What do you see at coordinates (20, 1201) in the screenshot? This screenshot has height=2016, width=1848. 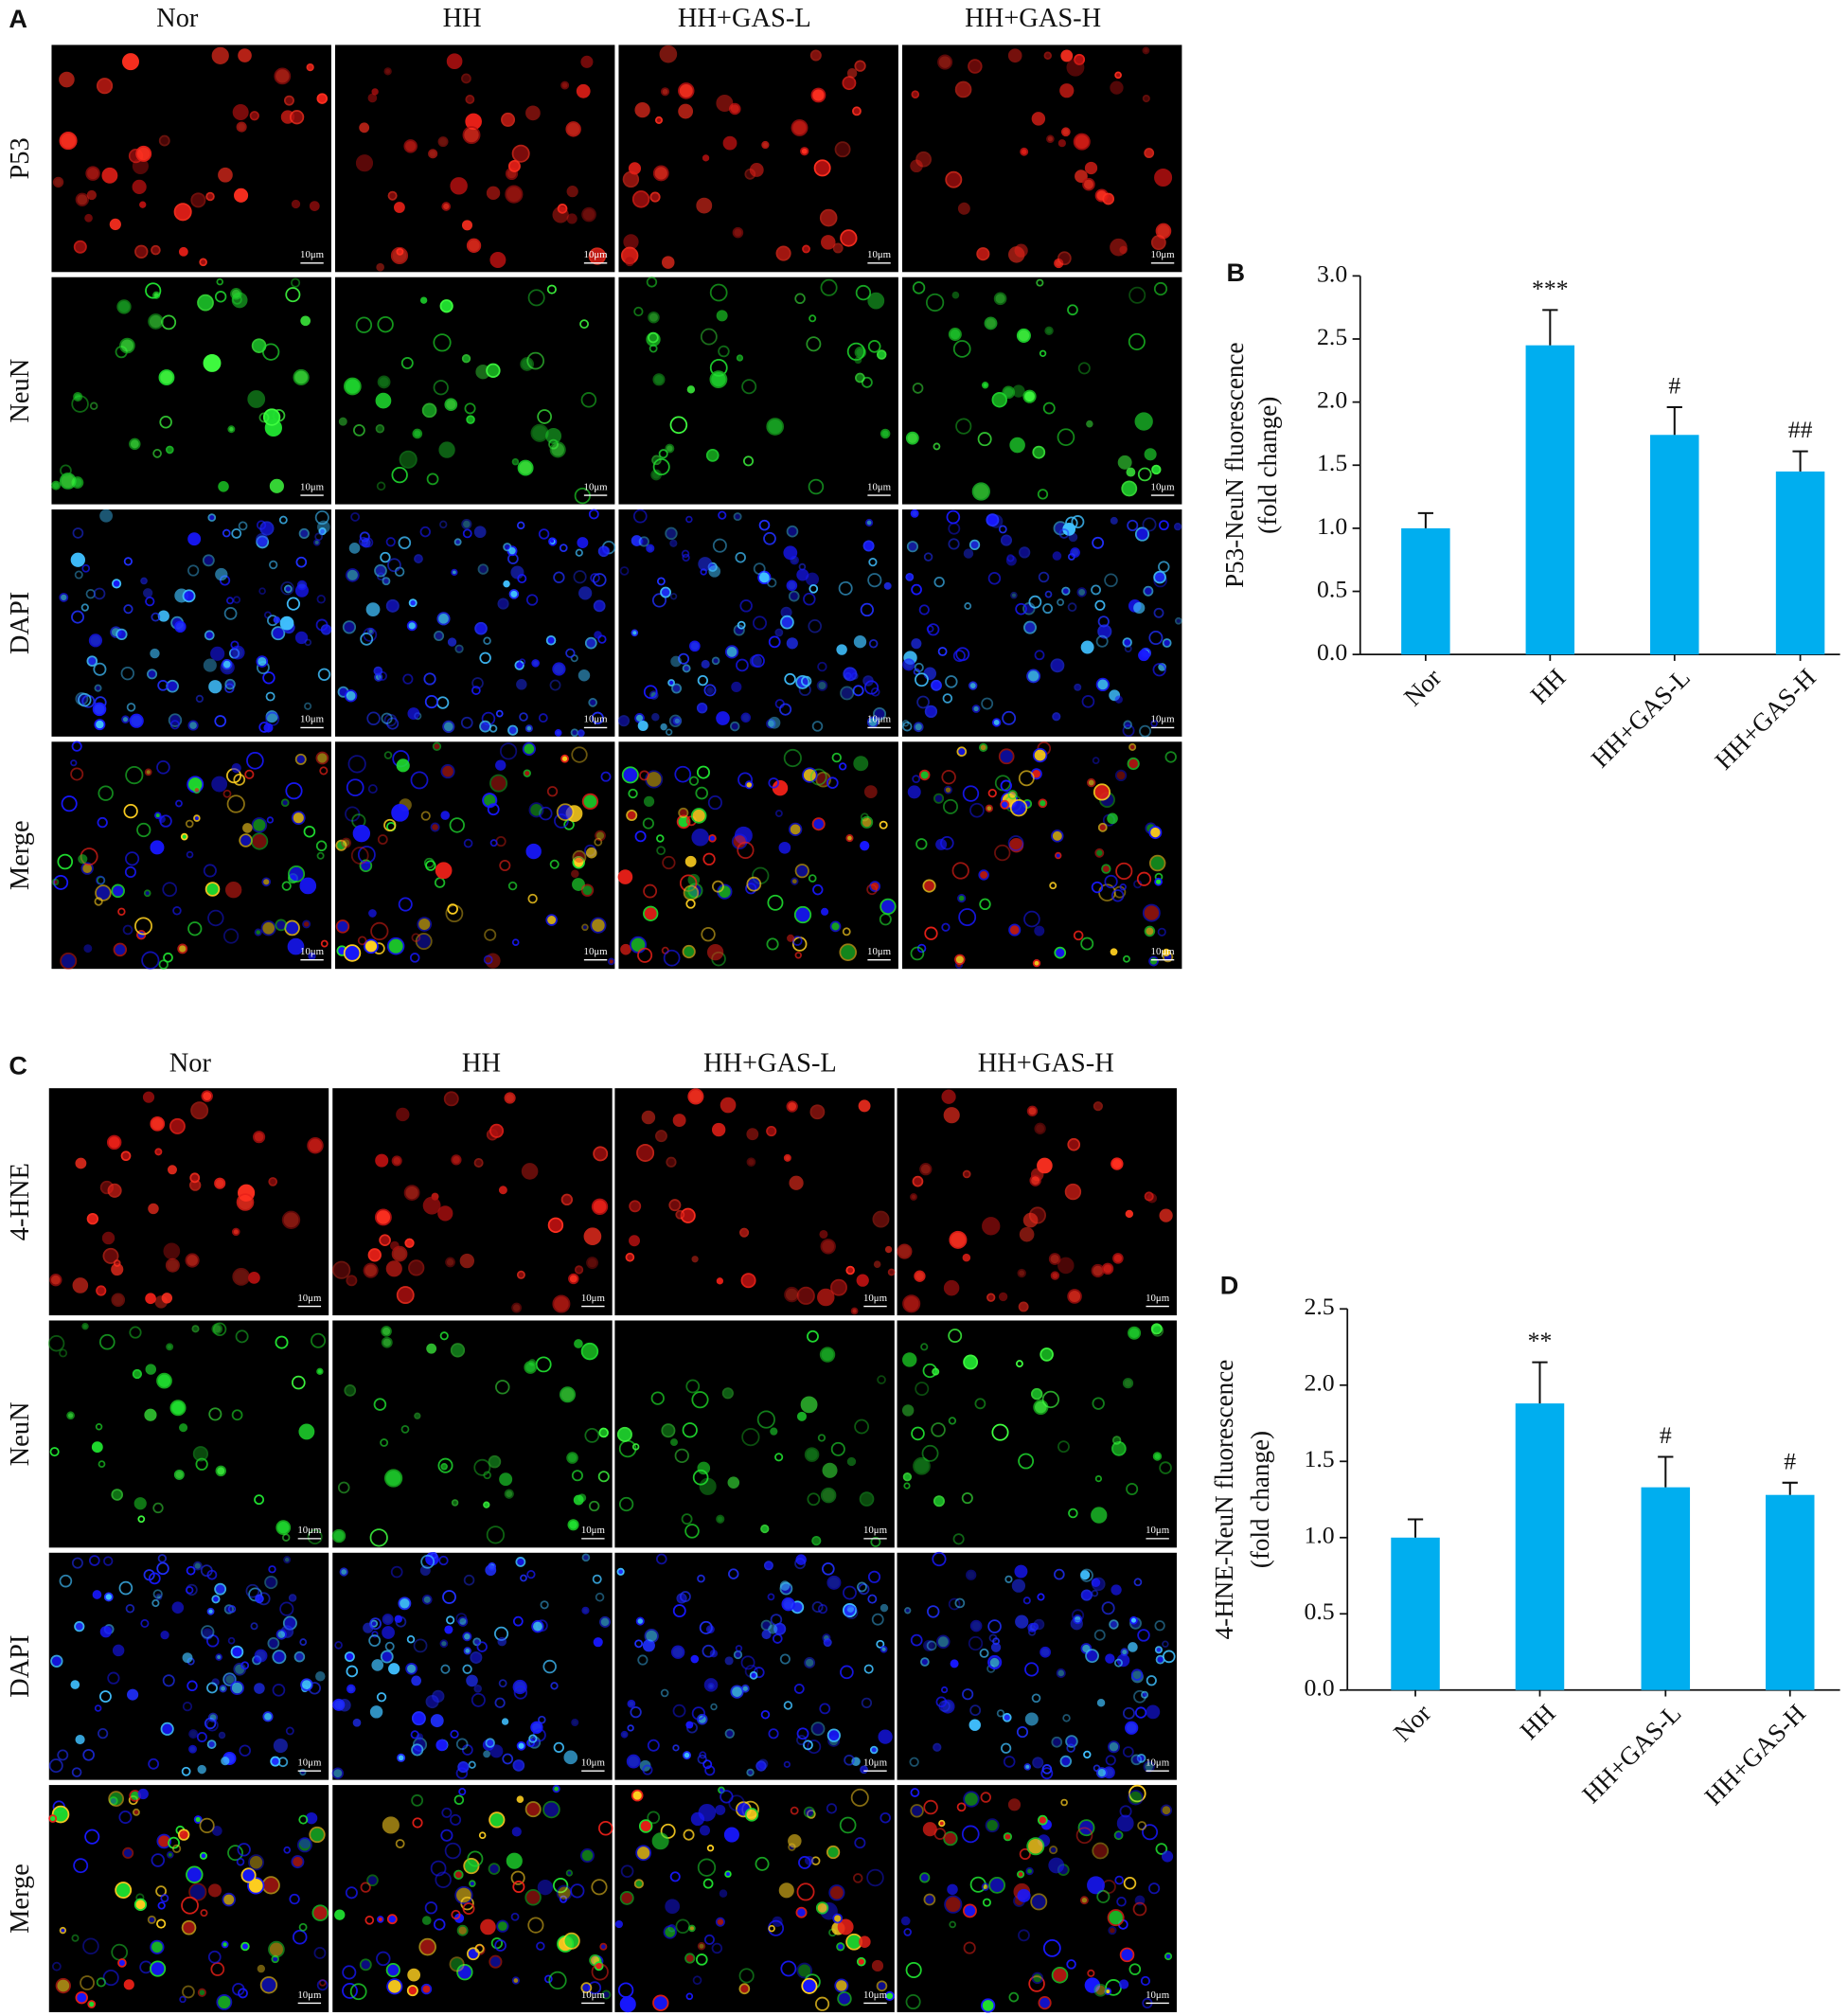 I see `row-label: 4-HNE` at bounding box center [20, 1201].